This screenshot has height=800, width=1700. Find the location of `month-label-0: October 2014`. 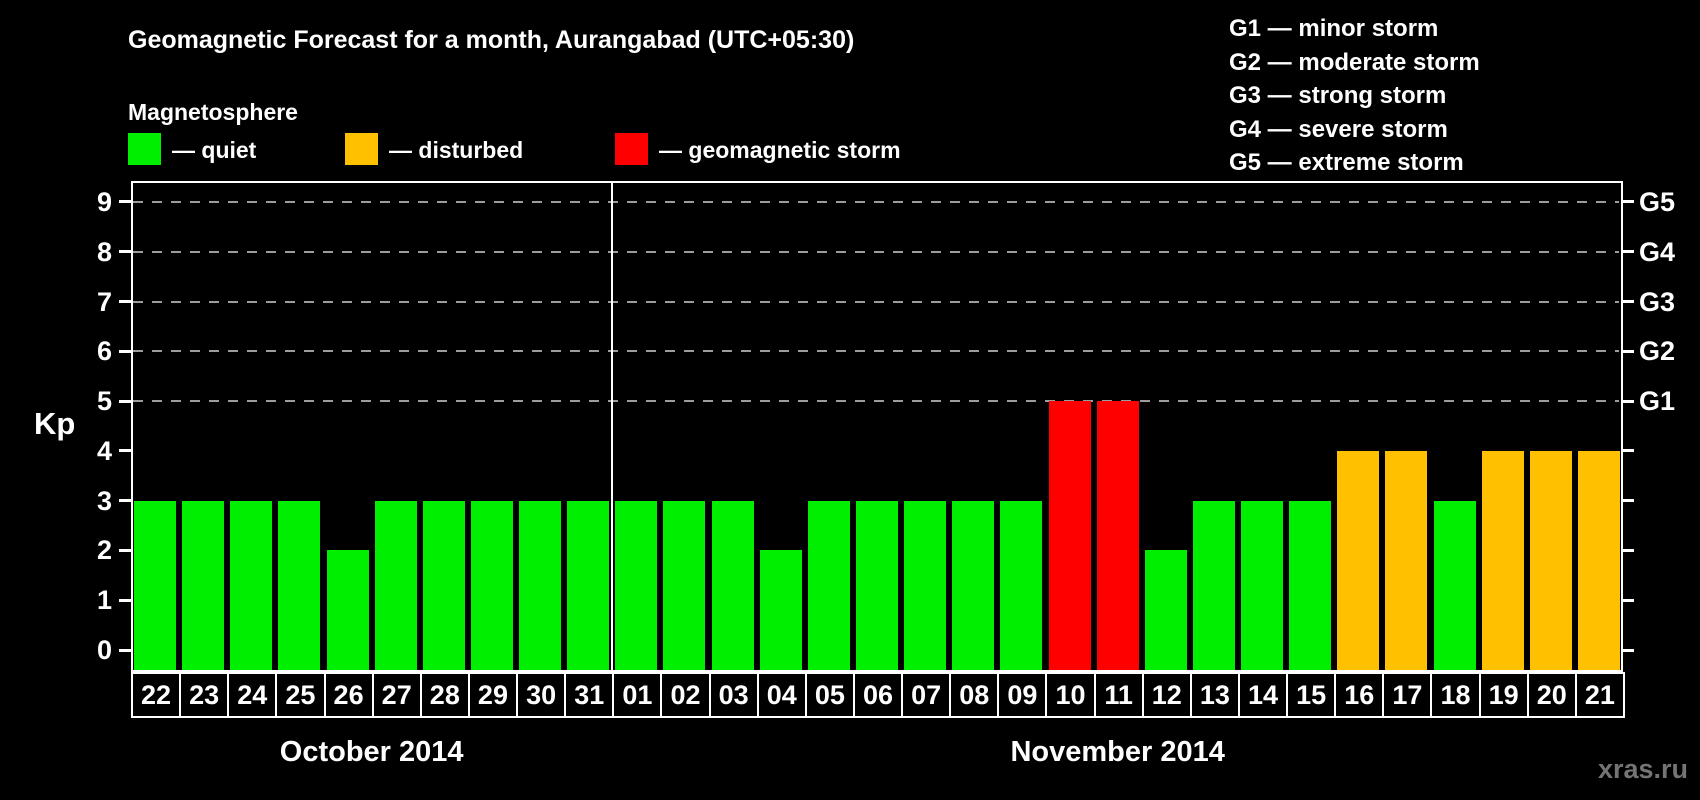

month-label-0: October 2014 is located at coordinates (371, 752).